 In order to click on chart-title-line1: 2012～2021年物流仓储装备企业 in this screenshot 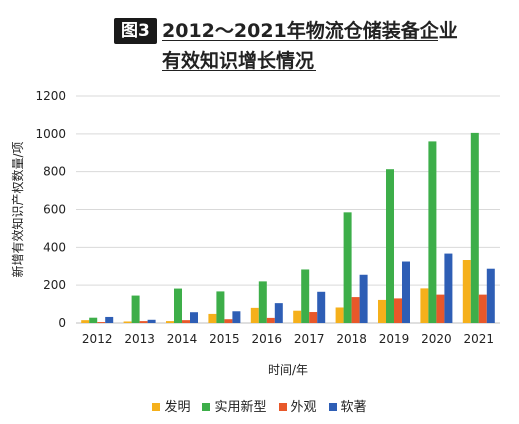, I will do `click(310, 31)`.